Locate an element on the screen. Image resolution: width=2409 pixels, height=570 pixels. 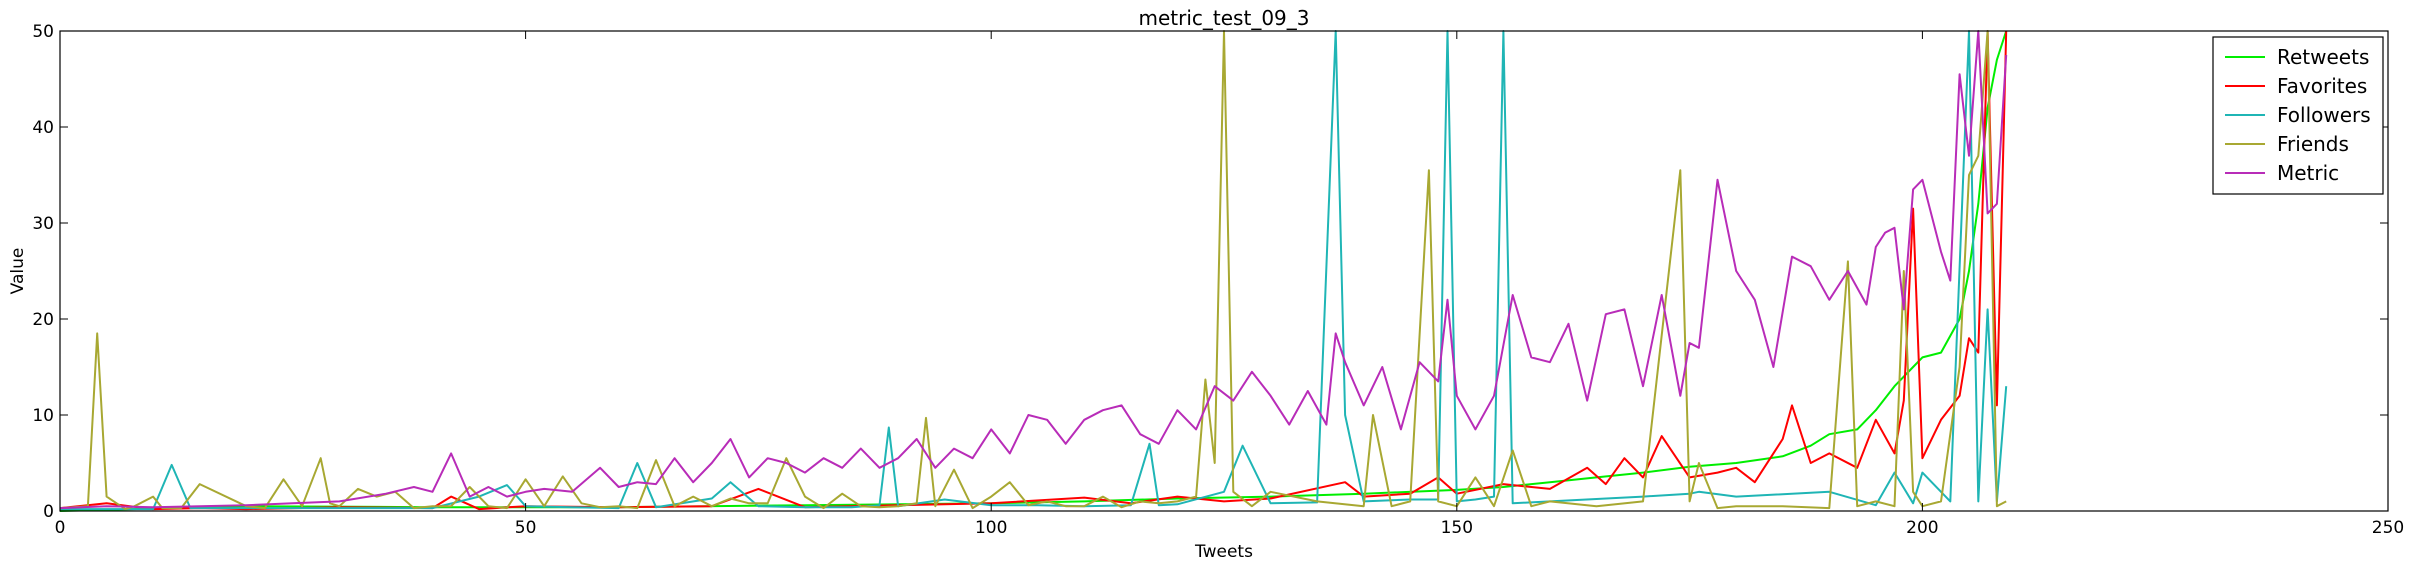
legend-label-retweets: Retweets is located at coordinates (2323, 57).